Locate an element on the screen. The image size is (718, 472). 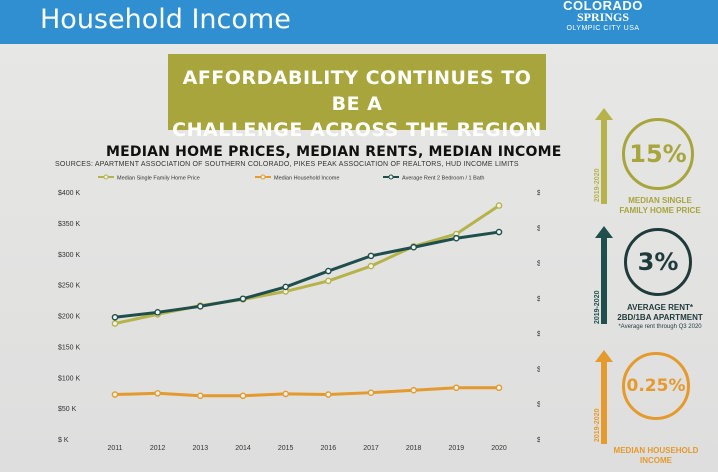
logo-line-2: SPRINGS is located at coordinates (602, 17).